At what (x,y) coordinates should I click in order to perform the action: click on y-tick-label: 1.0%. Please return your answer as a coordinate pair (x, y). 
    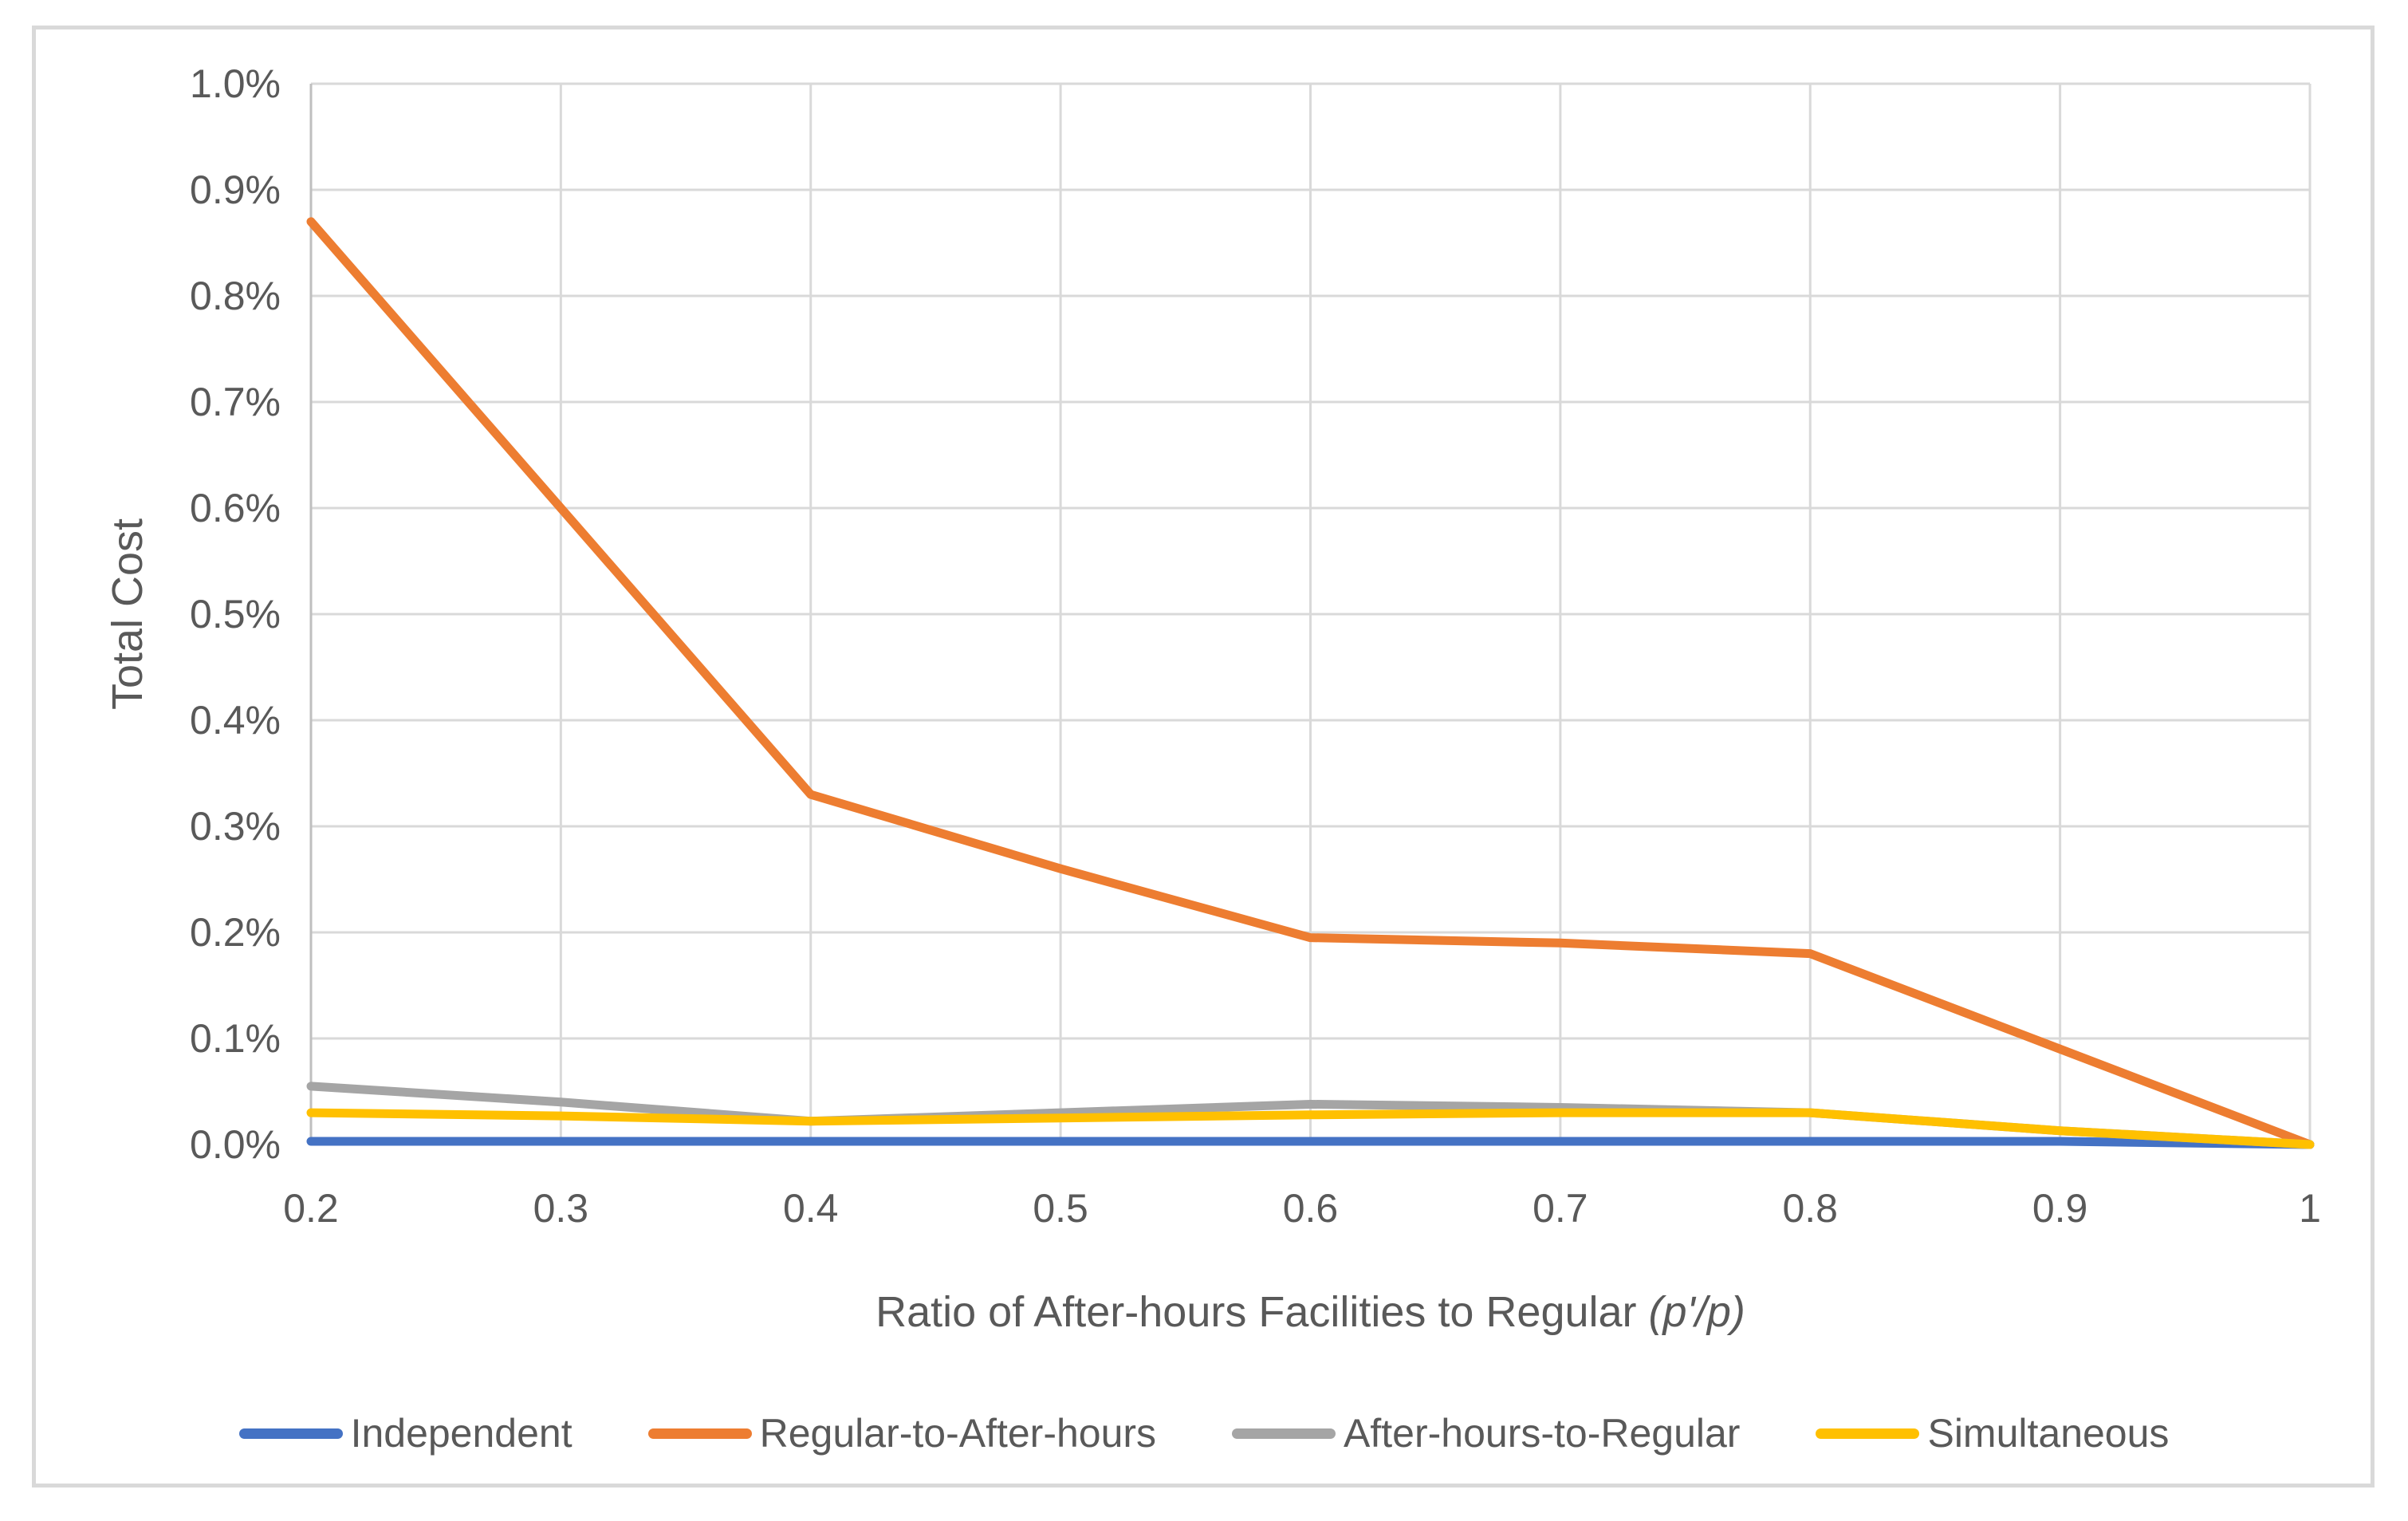
    Looking at the image, I should click on (235, 83).